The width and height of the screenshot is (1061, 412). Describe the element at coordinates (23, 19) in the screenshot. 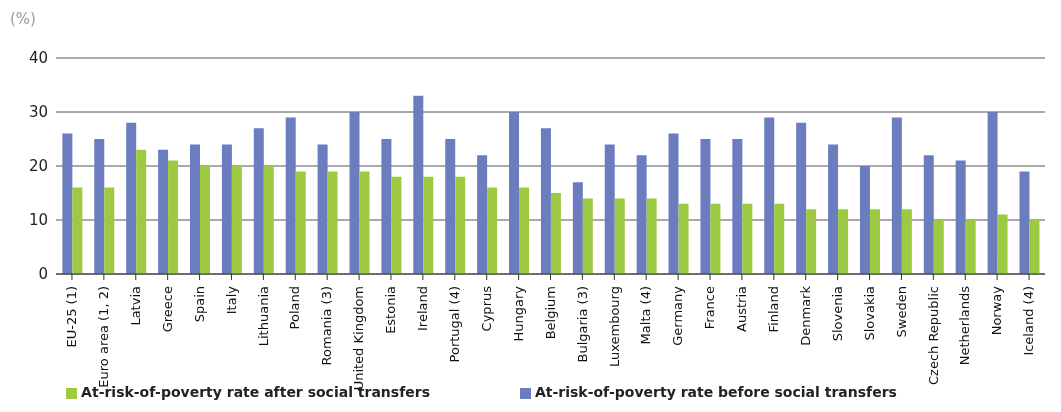

I see `y-axis-title: (%)` at that location.